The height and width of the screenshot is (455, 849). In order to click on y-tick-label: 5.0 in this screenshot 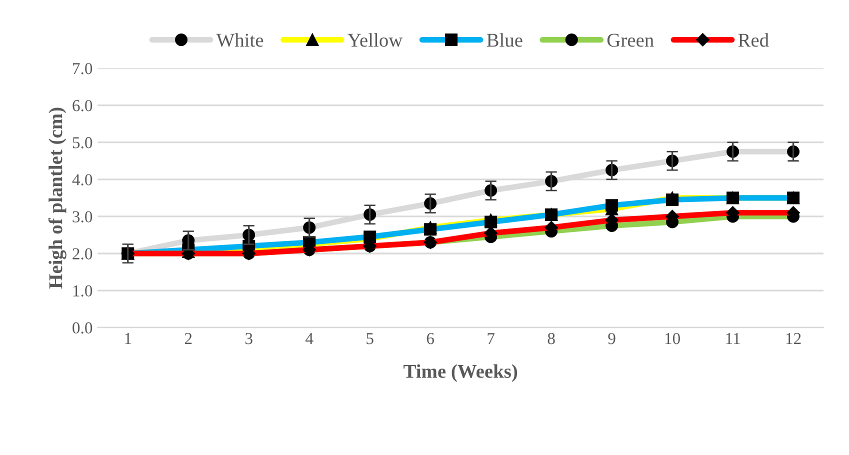, I will do `click(82, 142)`.